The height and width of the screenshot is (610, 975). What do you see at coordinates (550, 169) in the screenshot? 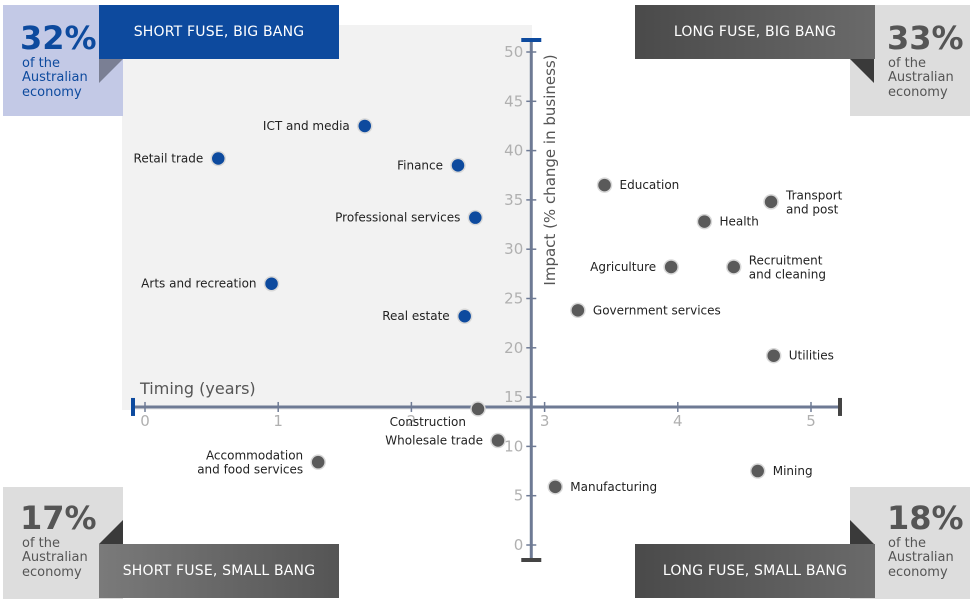
I see `y-axis-label: Impact (% change in business)` at bounding box center [550, 169].